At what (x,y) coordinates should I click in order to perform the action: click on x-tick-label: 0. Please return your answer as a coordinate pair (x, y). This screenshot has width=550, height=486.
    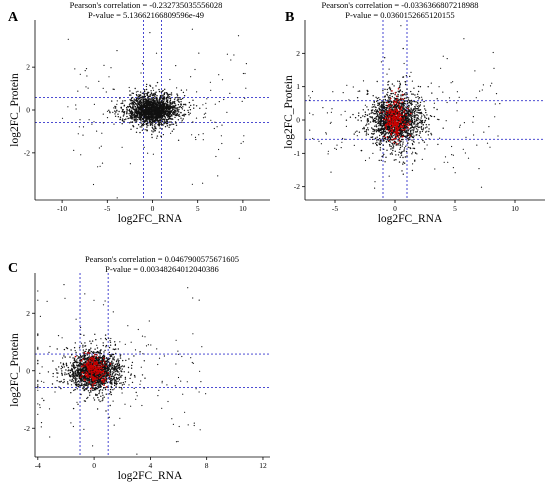
    Looking at the image, I should click on (153, 208).